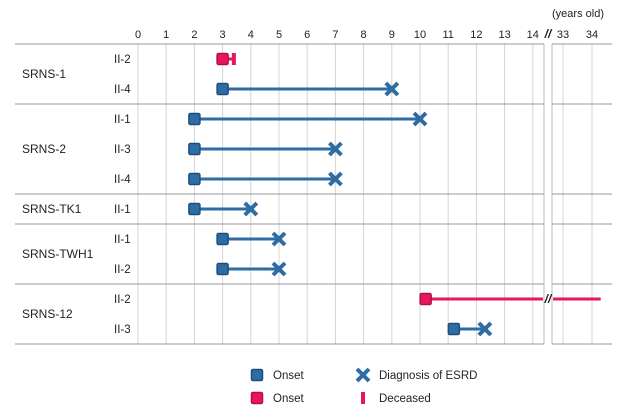 This screenshot has height=419, width=629. What do you see at coordinates (47, 314) in the screenshot?
I see `family-label: SRNS-12` at bounding box center [47, 314].